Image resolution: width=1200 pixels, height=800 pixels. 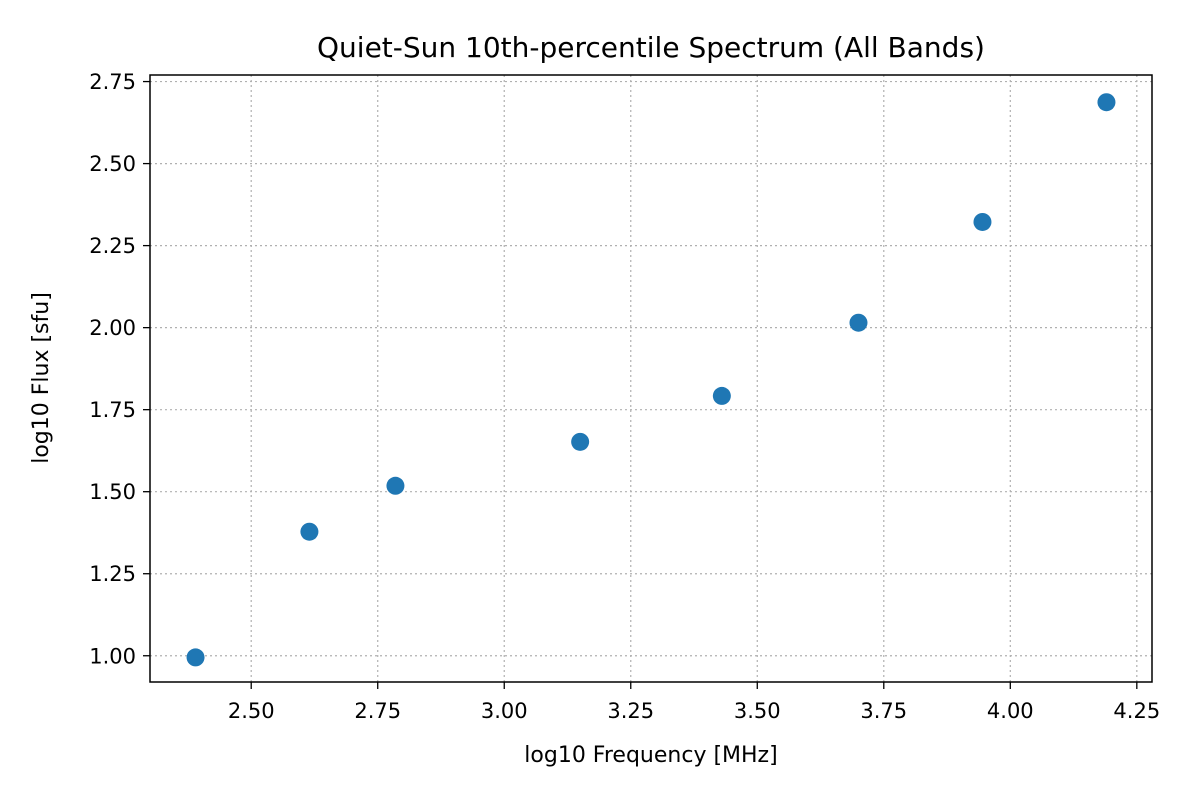 I want to click on x-tick-label: 3.25, so click(x=630, y=711).